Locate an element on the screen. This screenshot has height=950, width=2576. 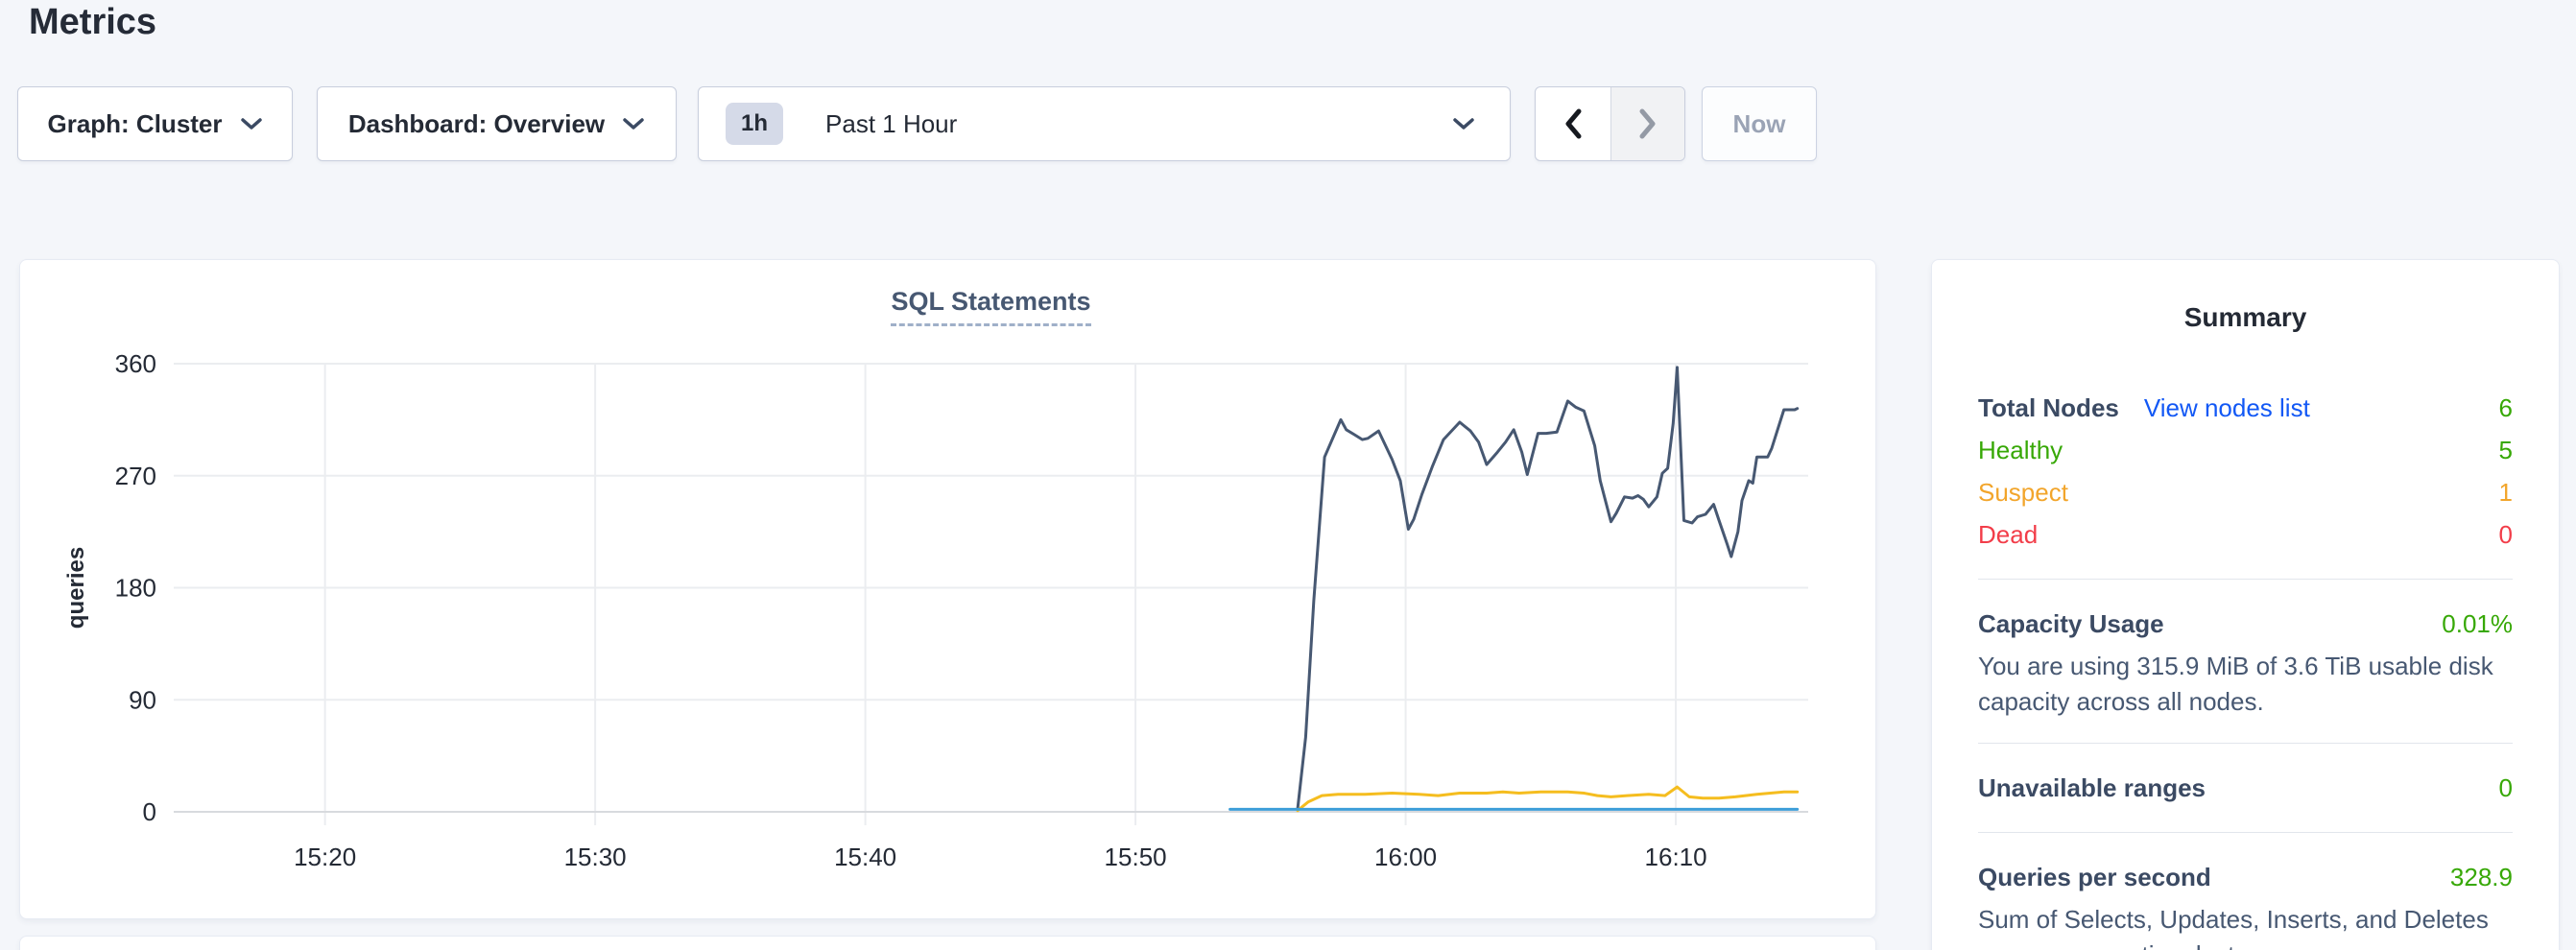
view-nodes-list-link: View nodes list is located at coordinates (2226, 407).